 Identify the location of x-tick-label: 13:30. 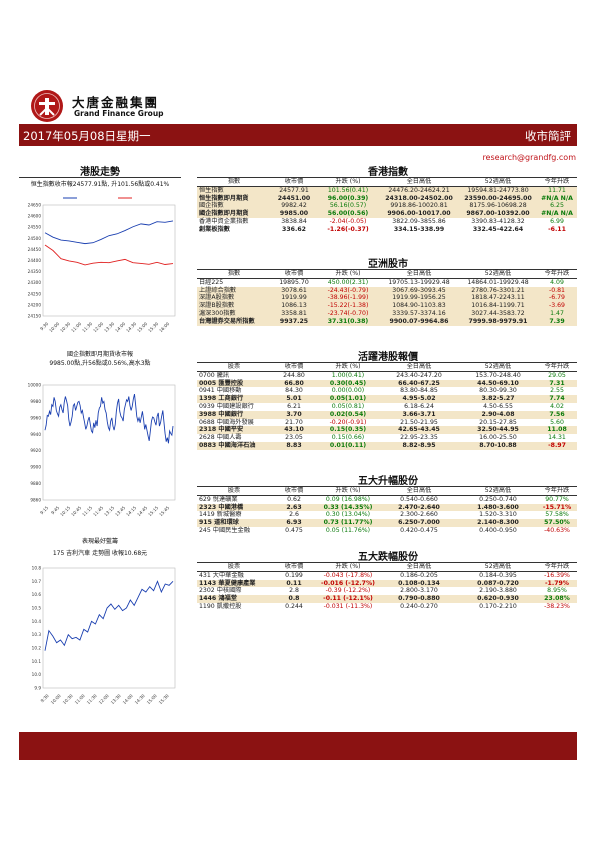
(109, 327).